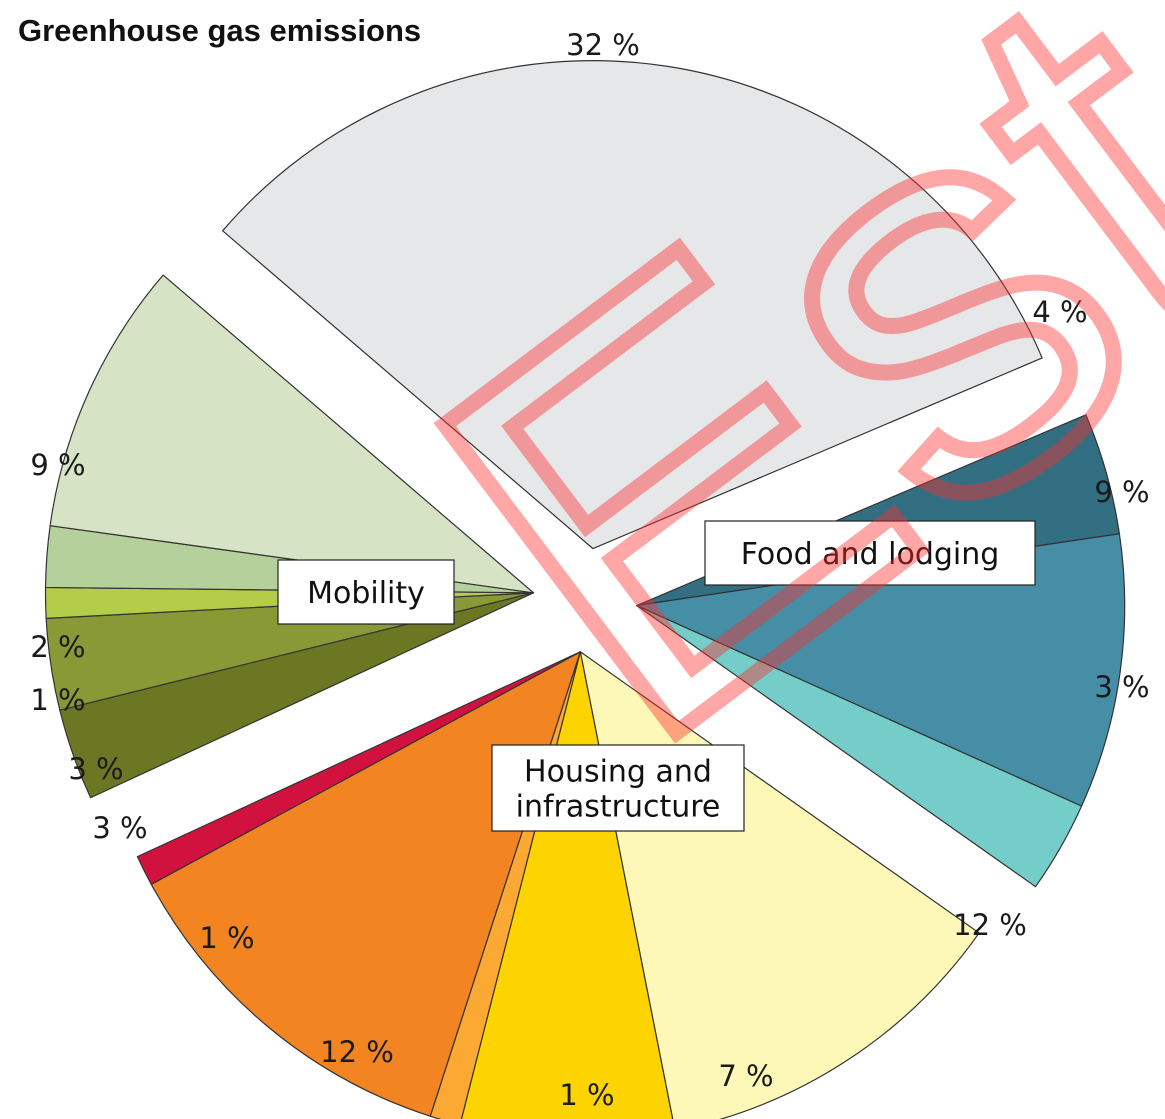  Describe the element at coordinates (1059, 312) in the screenshot. I see `slice-label: 4 %` at that location.